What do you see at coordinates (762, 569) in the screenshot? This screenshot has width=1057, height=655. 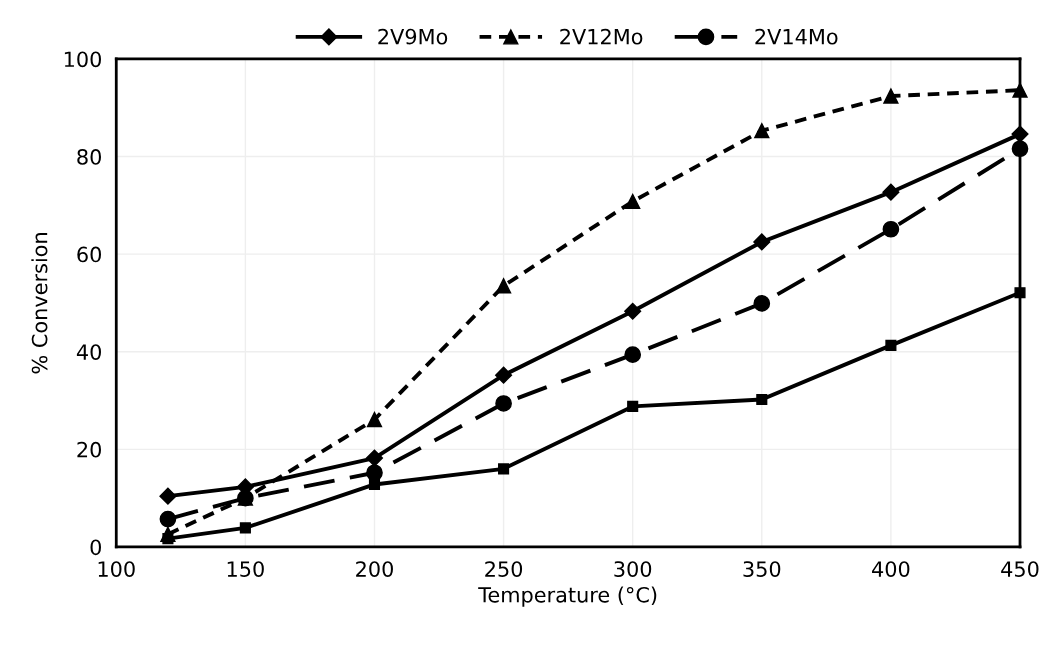 I see `x-tick-label: 350` at bounding box center [762, 569].